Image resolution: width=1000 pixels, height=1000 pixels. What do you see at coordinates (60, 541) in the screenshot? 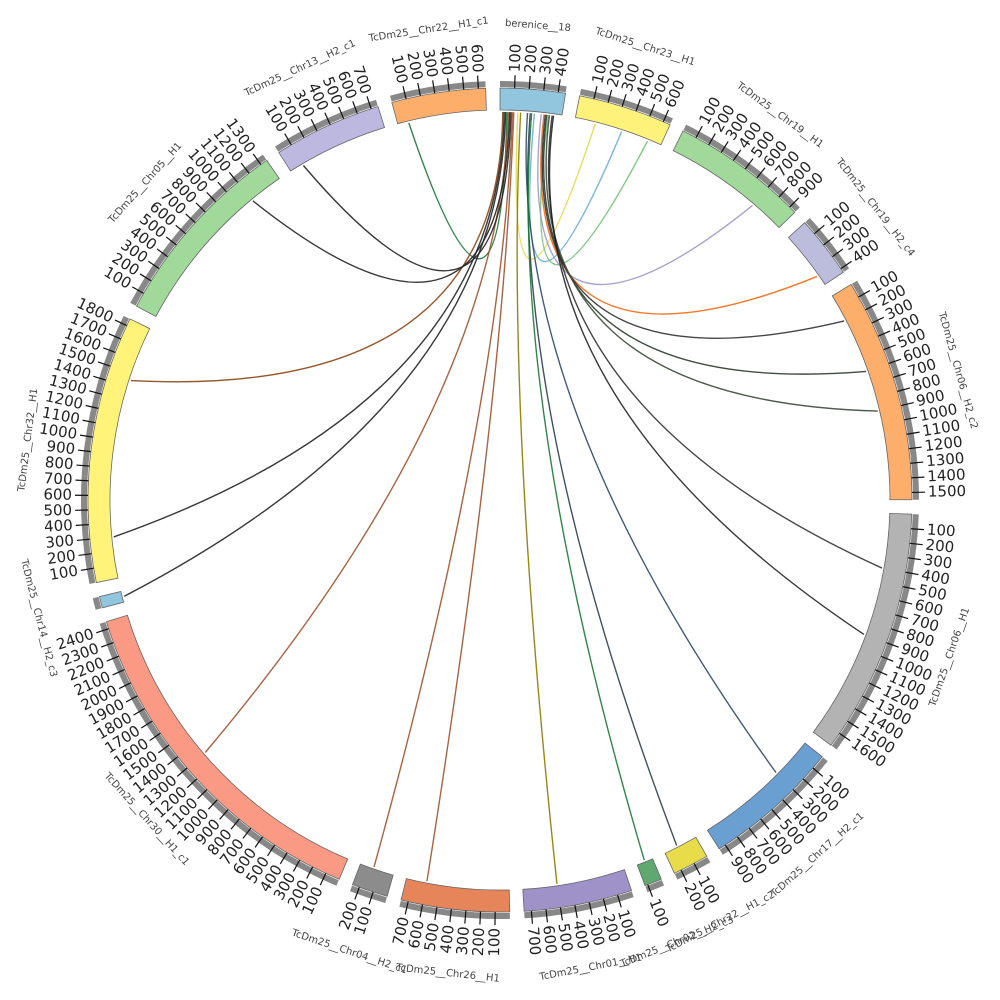
I see `tick-label: 300` at bounding box center [60, 541].